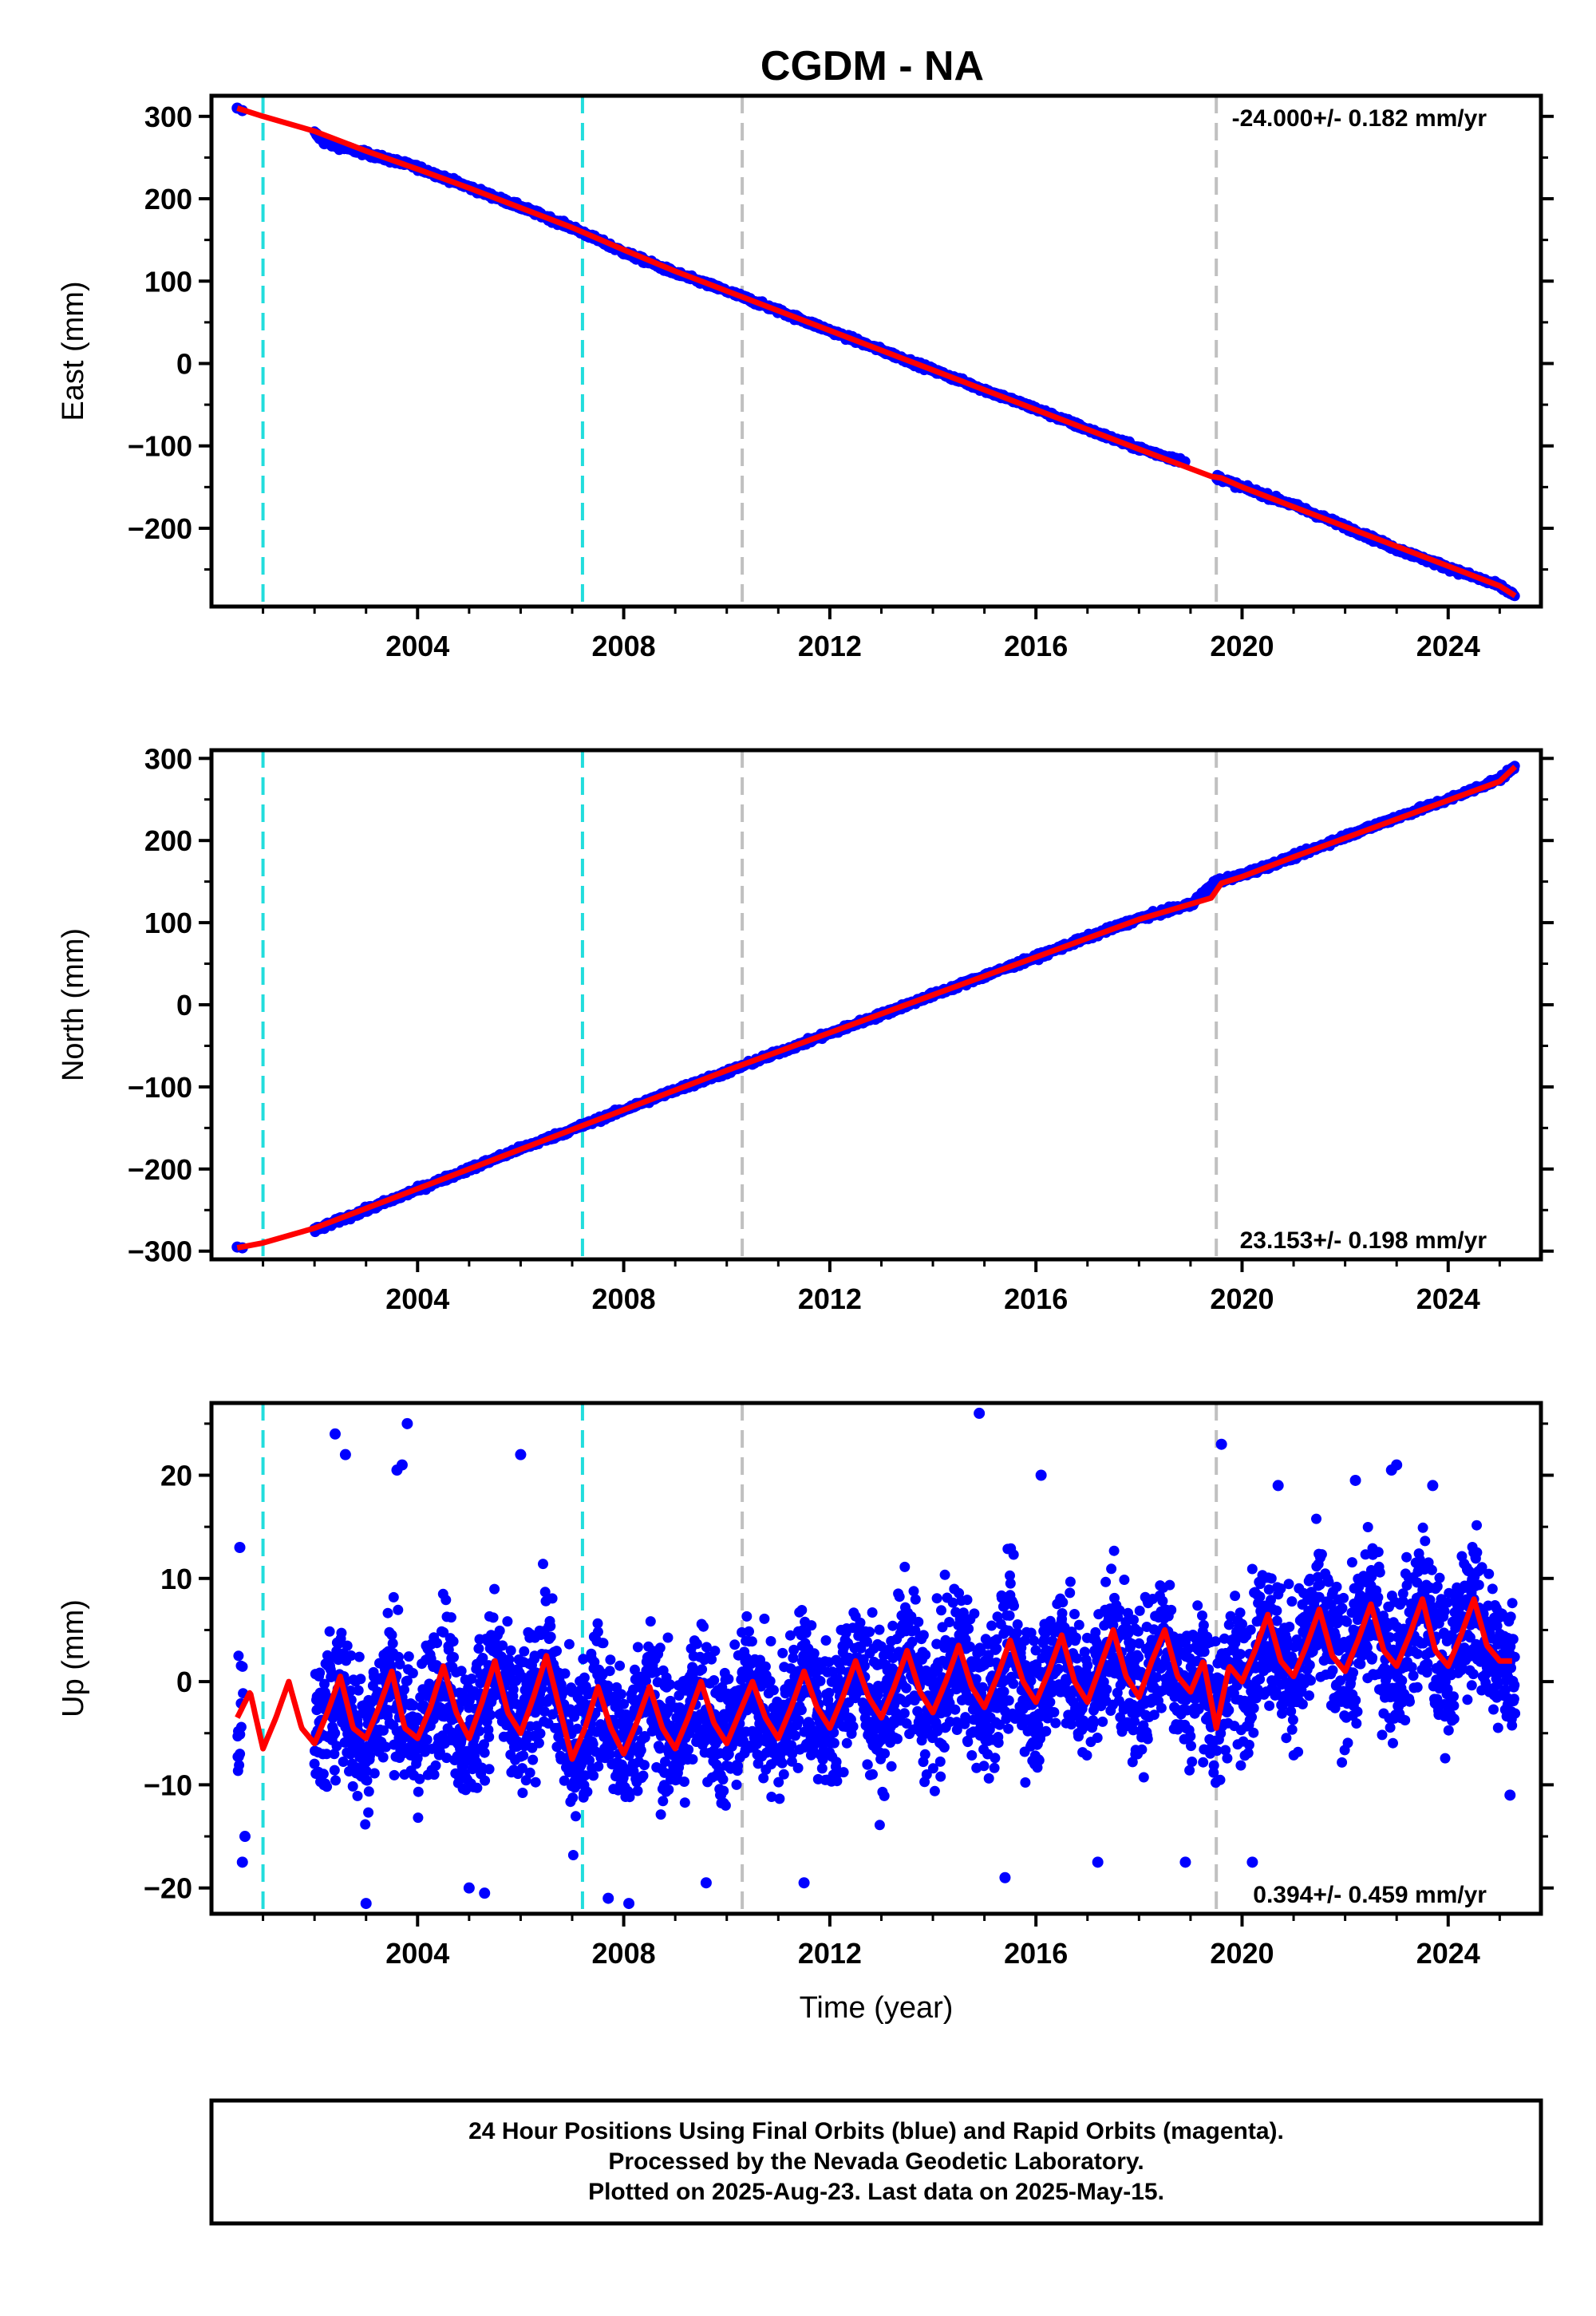 The height and width of the screenshot is (2316, 1596). Describe the element at coordinates (624, 646) in the screenshot. I see `x-tick-label: 2008` at that location.